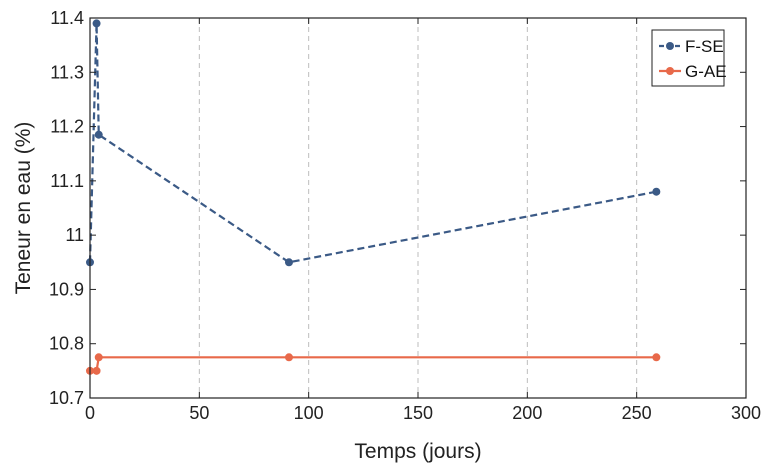 This screenshot has height=466, width=768. What do you see at coordinates (706, 71) in the screenshot?
I see `legend-label: G-AE` at bounding box center [706, 71].